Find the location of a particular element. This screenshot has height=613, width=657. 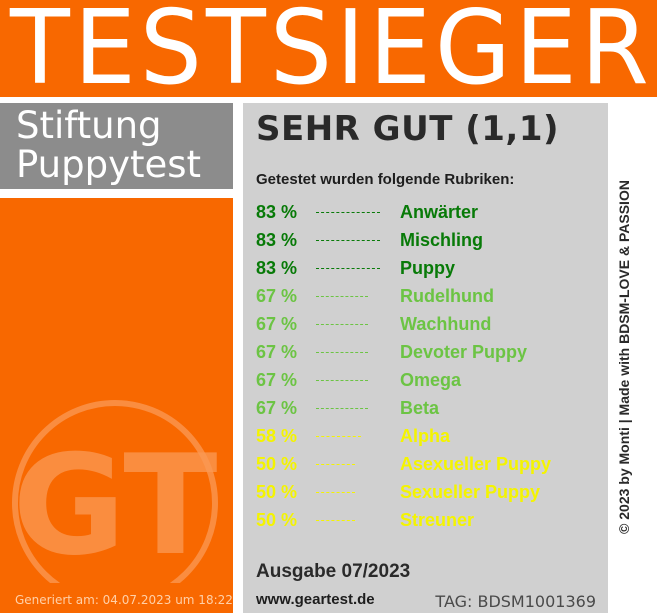

edition-label: Ausgabe 07/2023 is located at coordinates (333, 571).